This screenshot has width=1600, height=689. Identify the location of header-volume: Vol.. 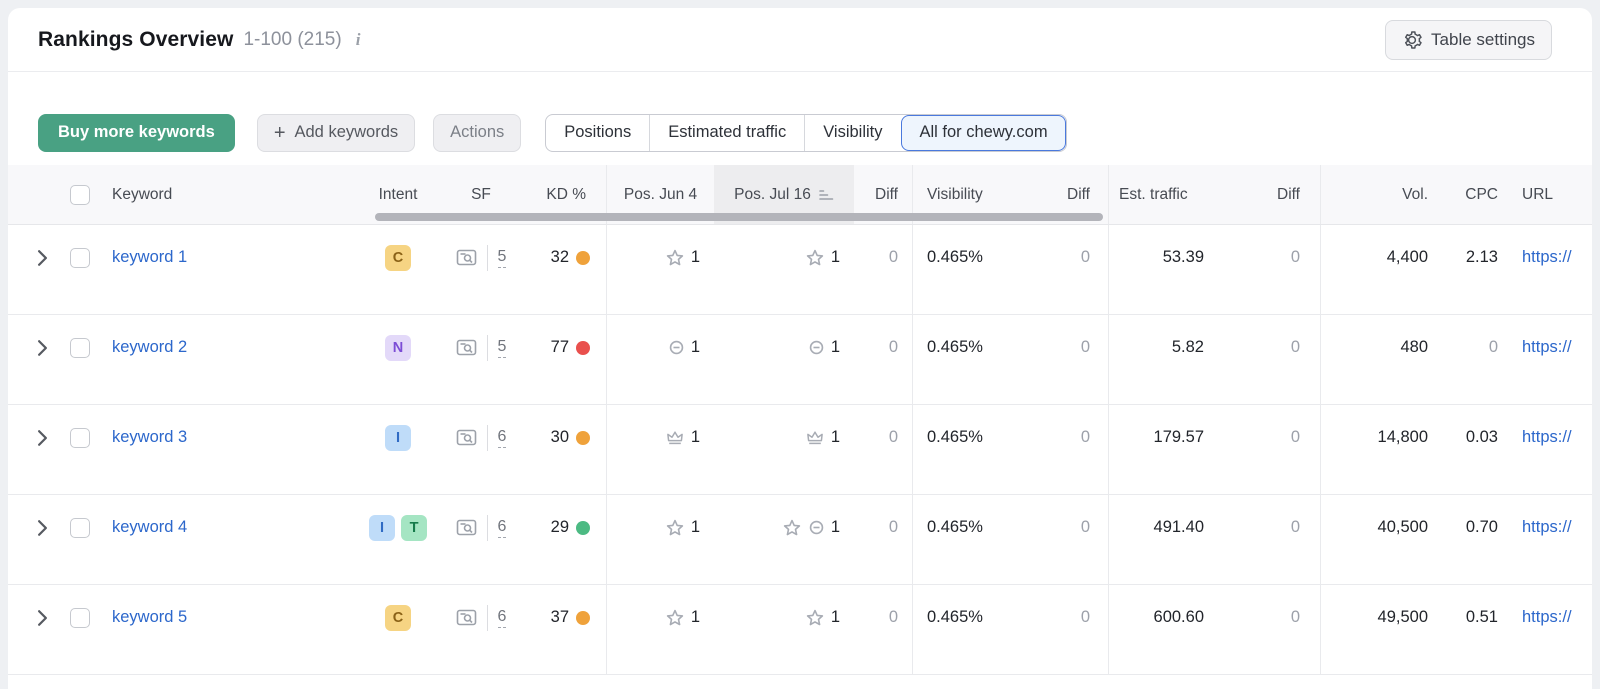
(1379, 194).